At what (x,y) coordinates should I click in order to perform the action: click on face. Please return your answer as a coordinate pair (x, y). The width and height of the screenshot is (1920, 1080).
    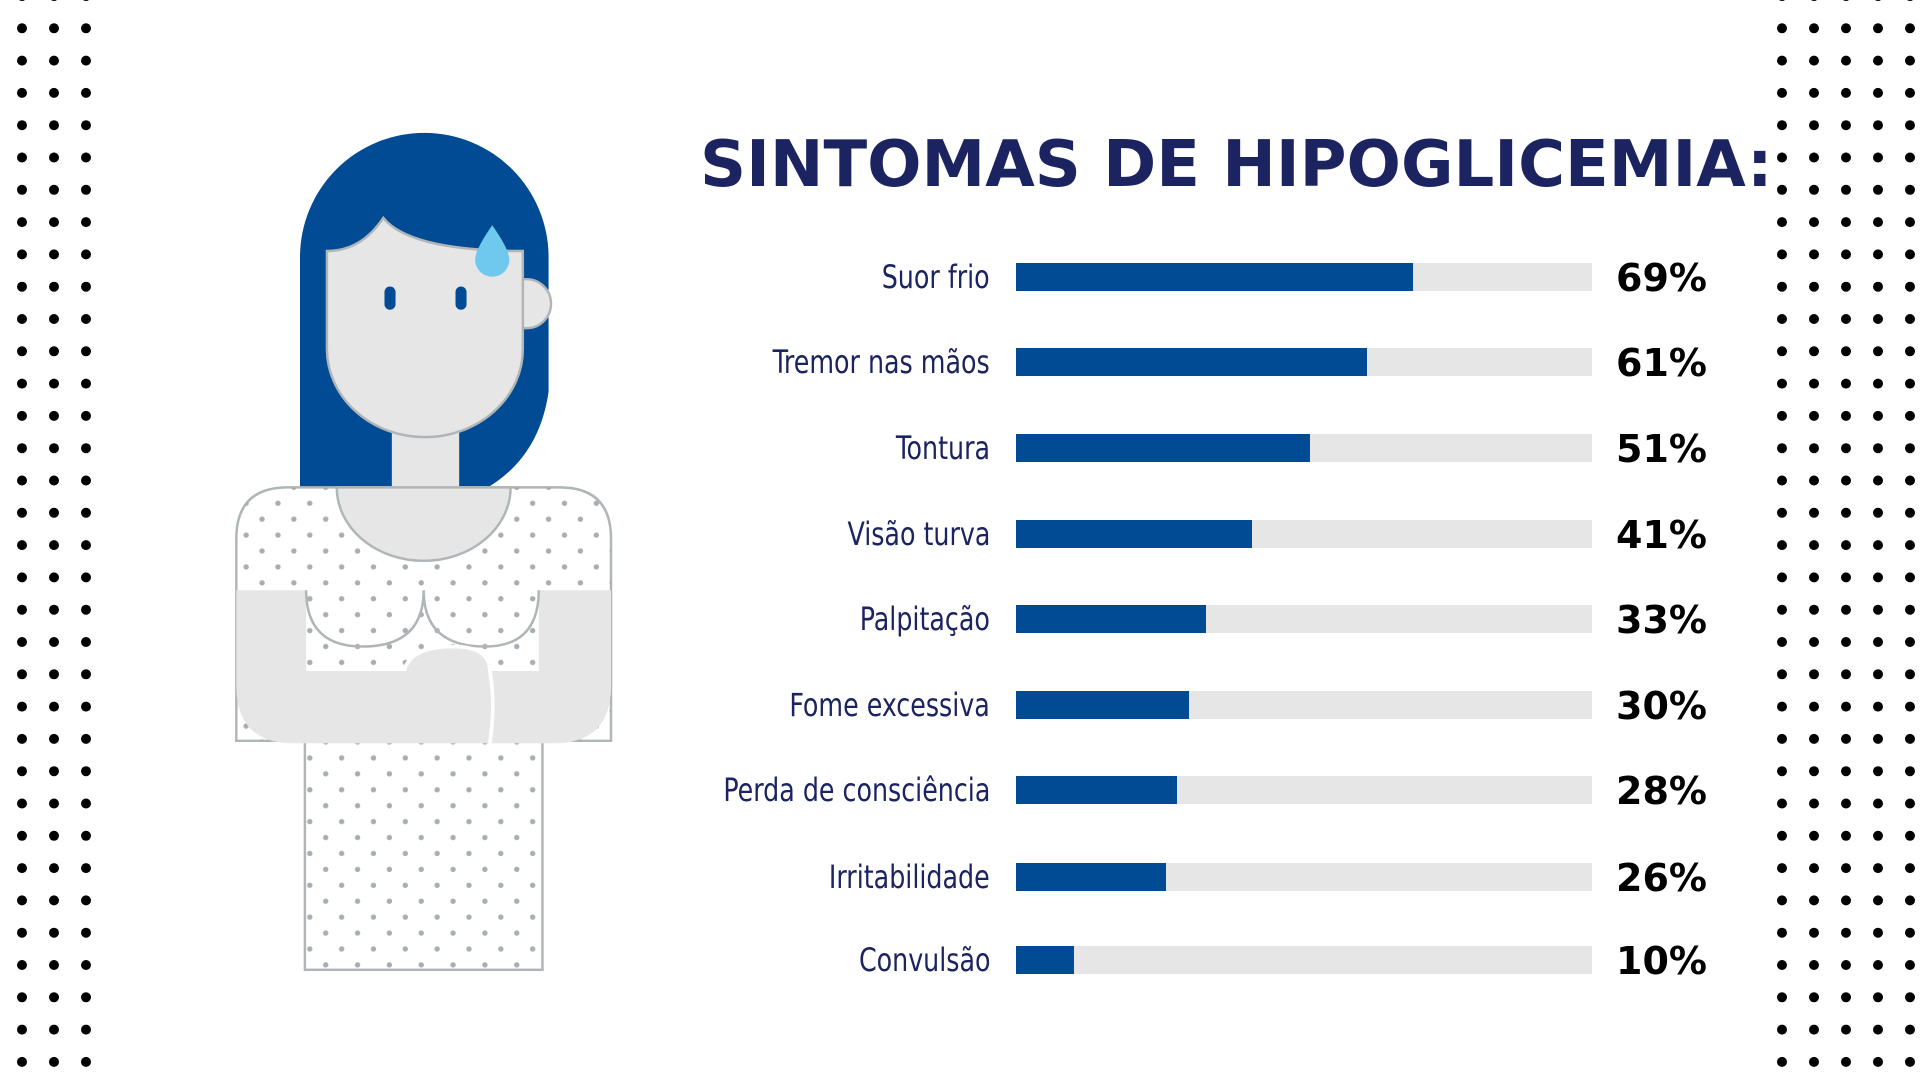
    Looking at the image, I should click on (425, 327).